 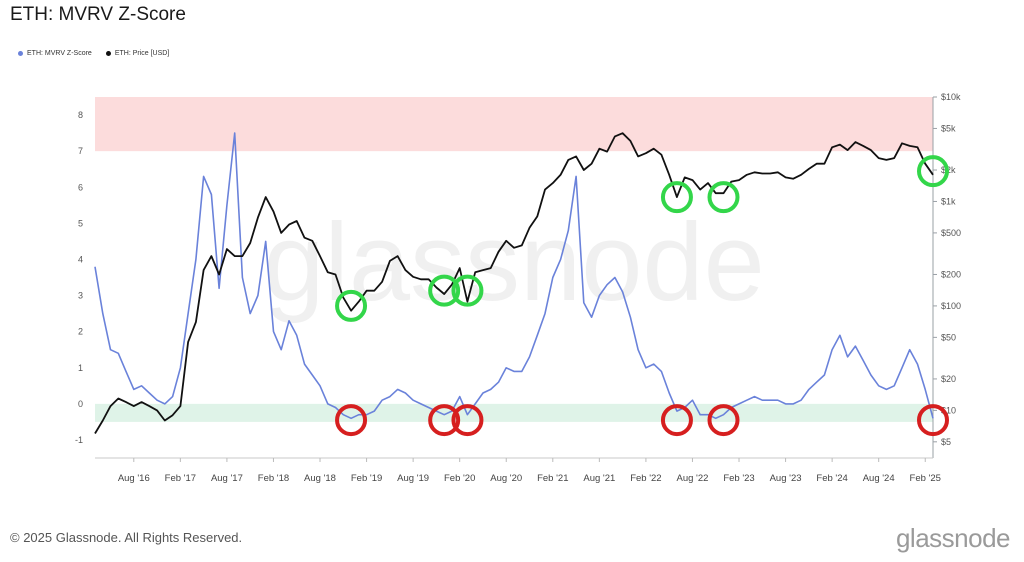 I want to click on brand-logo: glassnode, so click(x=953, y=538).